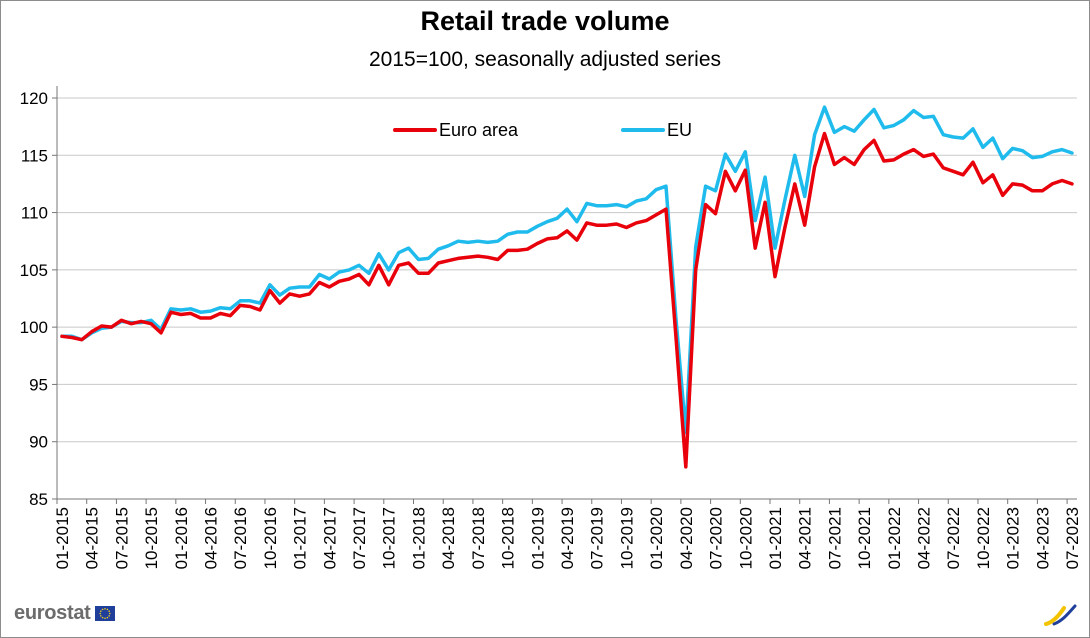 This screenshot has height=638, width=1090. Describe the element at coordinates (389, 538) in the screenshot. I see `x-tick-label: 10-2017` at that location.